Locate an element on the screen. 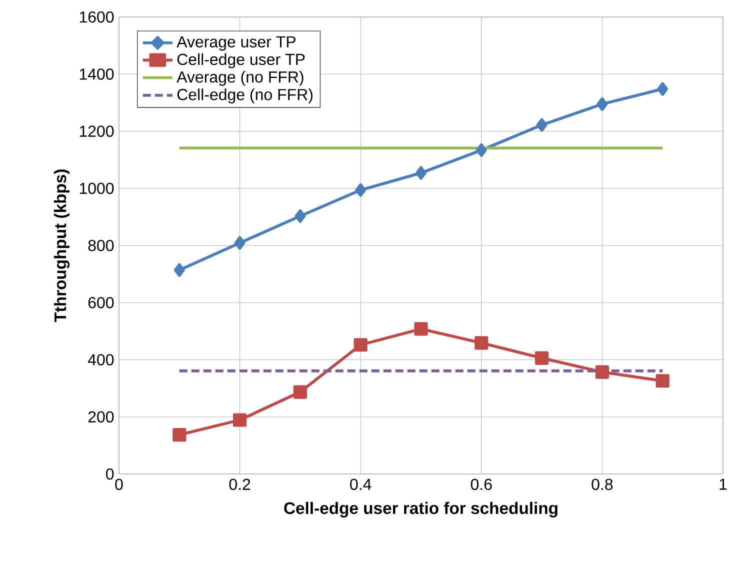  y-tick-label: 1600 is located at coordinates (97, 17).